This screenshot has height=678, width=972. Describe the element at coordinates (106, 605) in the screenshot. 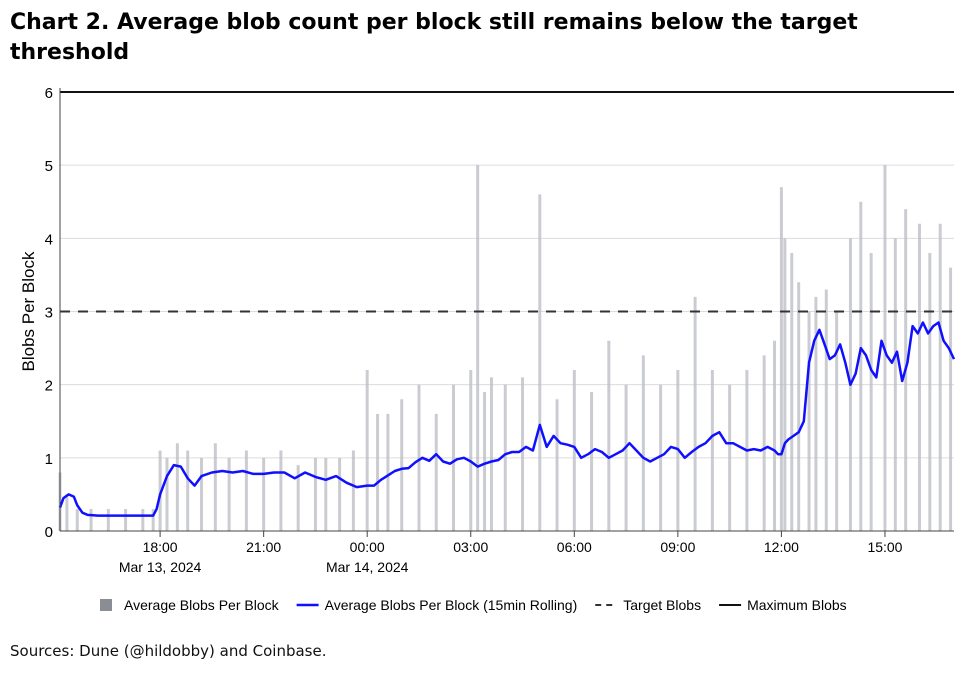

I see `legend-swatch` at that location.